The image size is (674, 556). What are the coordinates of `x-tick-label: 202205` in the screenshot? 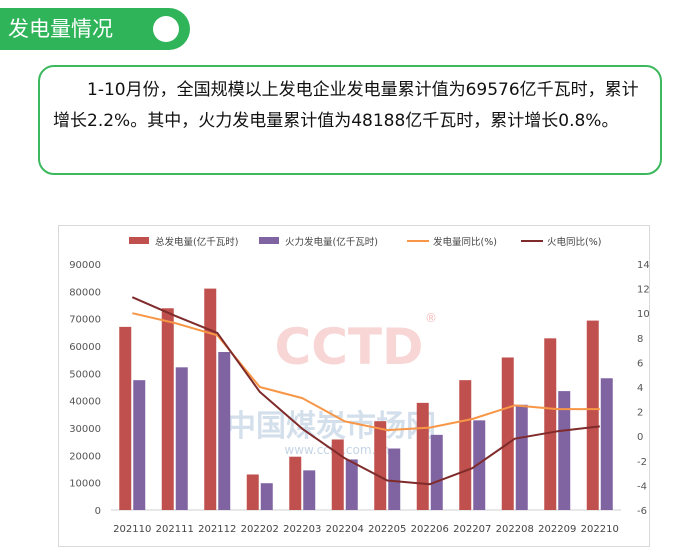 It's located at (387, 529).